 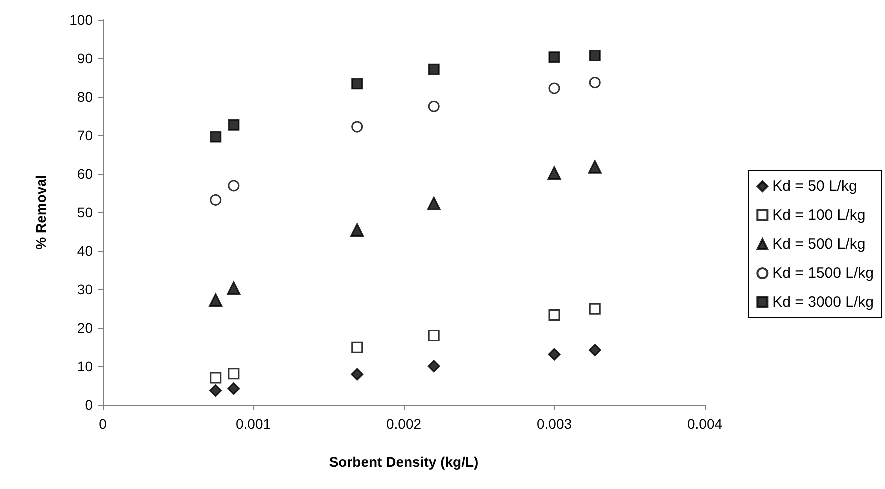 What do you see at coordinates (85, 290) in the screenshot?
I see `y-tick-label: 30` at bounding box center [85, 290].